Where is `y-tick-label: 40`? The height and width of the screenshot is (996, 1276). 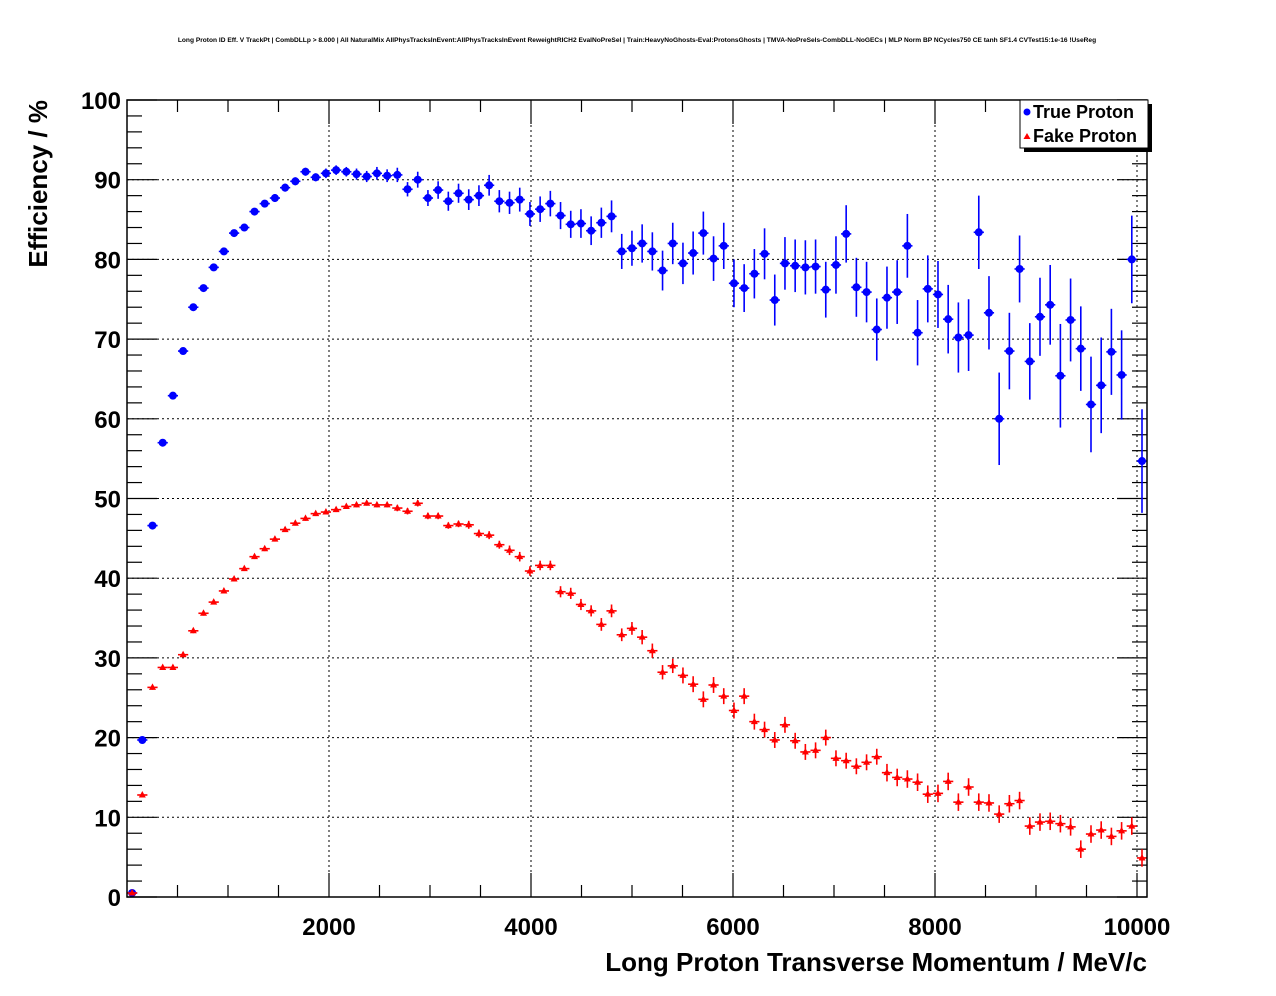
y-tick-label: 40 is located at coordinates (107, 579).